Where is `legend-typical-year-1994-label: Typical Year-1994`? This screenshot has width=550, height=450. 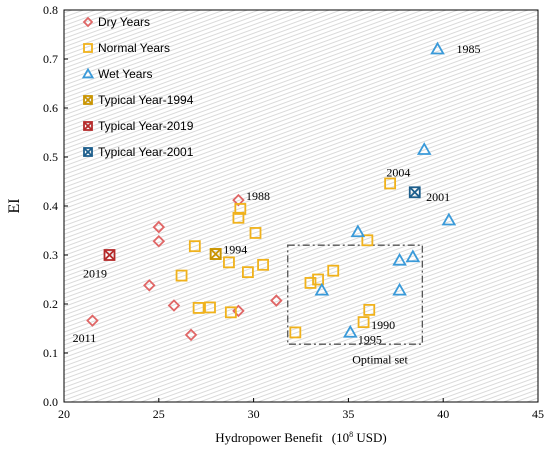
legend-typical-year-1994-label: Typical Year-1994 is located at coordinates (146, 100).